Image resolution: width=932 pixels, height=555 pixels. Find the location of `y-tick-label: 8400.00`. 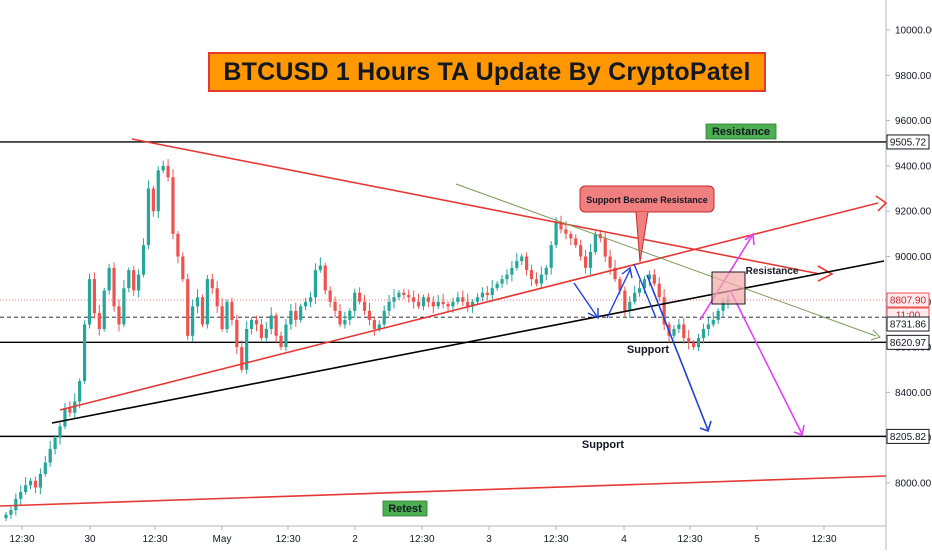

y-tick-label: 8400.00 is located at coordinates (913, 393).